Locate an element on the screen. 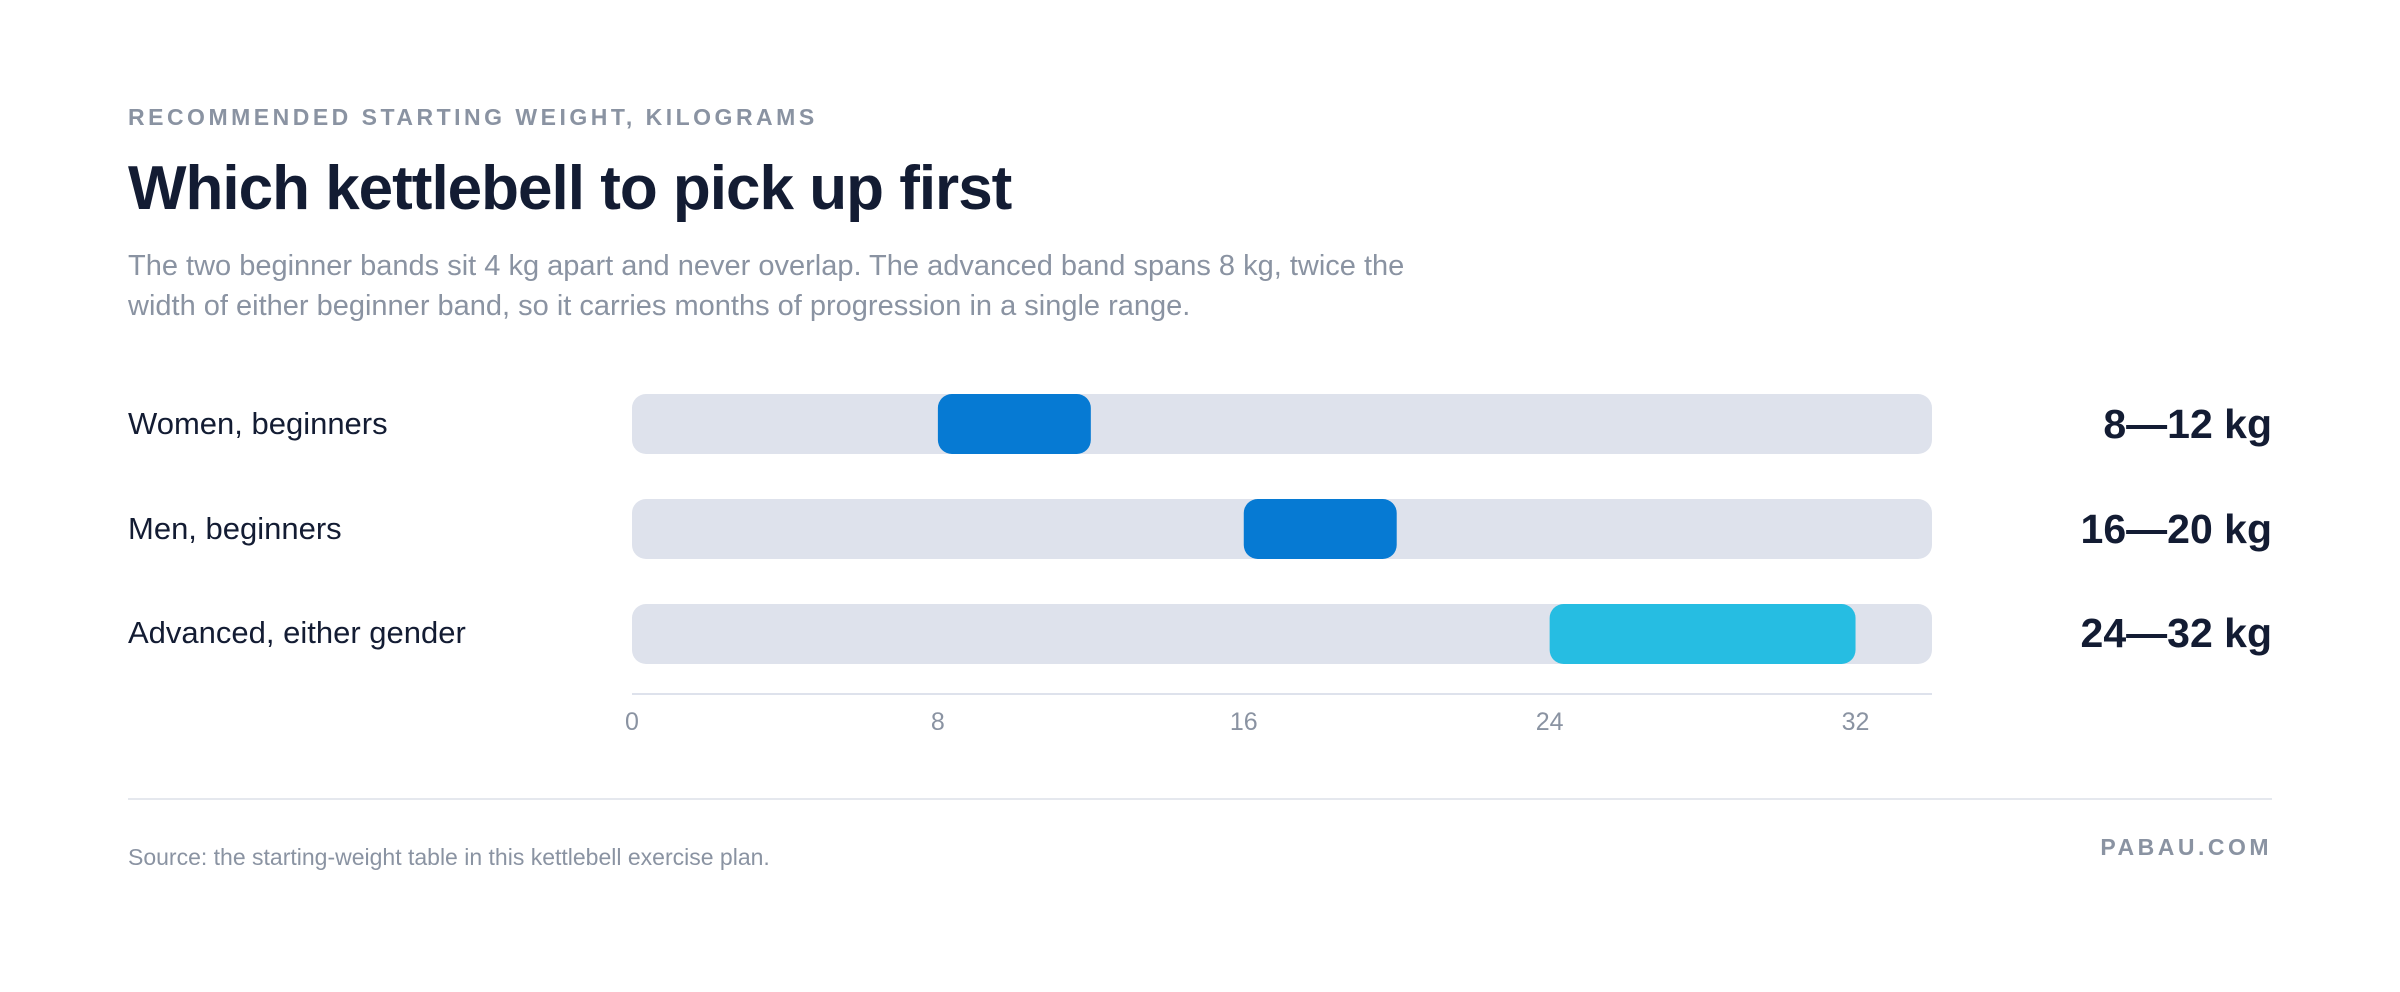 The height and width of the screenshot is (992, 2400). chart-title: Which kettlebell to pick up first is located at coordinates (570, 188).